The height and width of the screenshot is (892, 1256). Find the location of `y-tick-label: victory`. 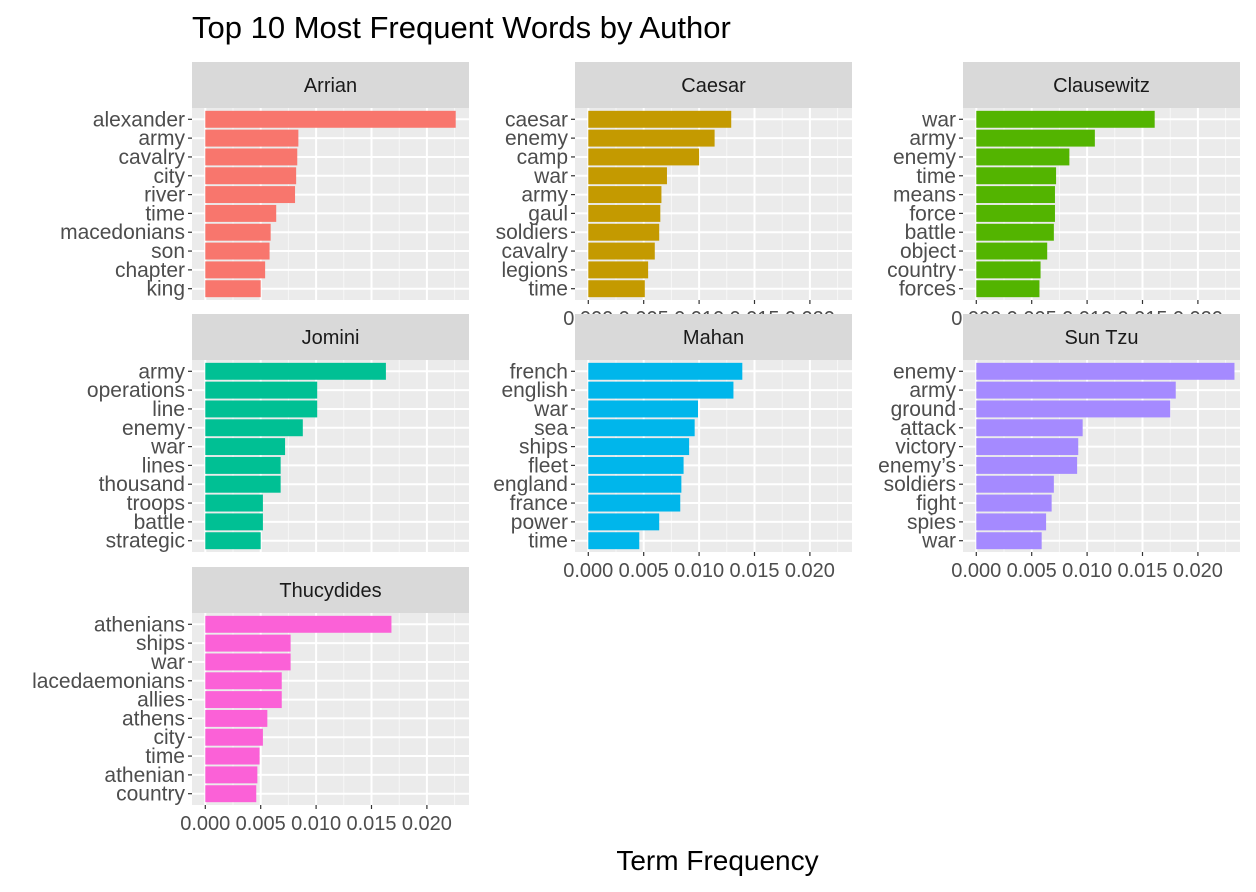

y-tick-label: victory is located at coordinates (925, 447).